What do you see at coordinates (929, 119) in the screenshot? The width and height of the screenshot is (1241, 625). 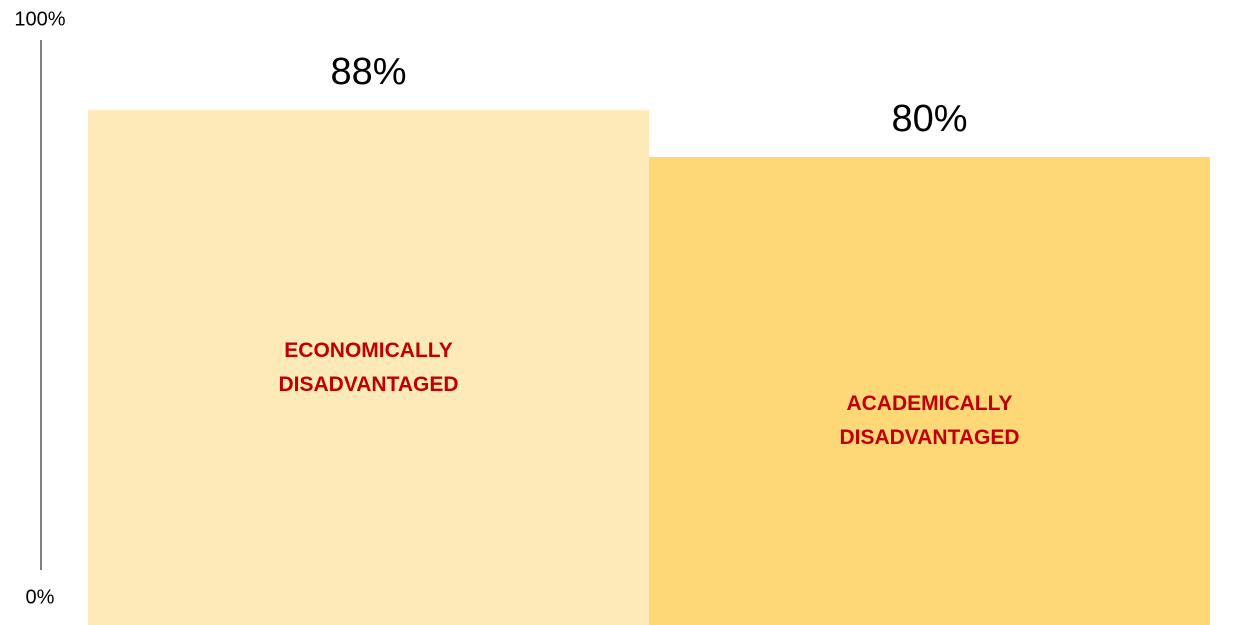 I see `value-label: 80%` at bounding box center [929, 119].